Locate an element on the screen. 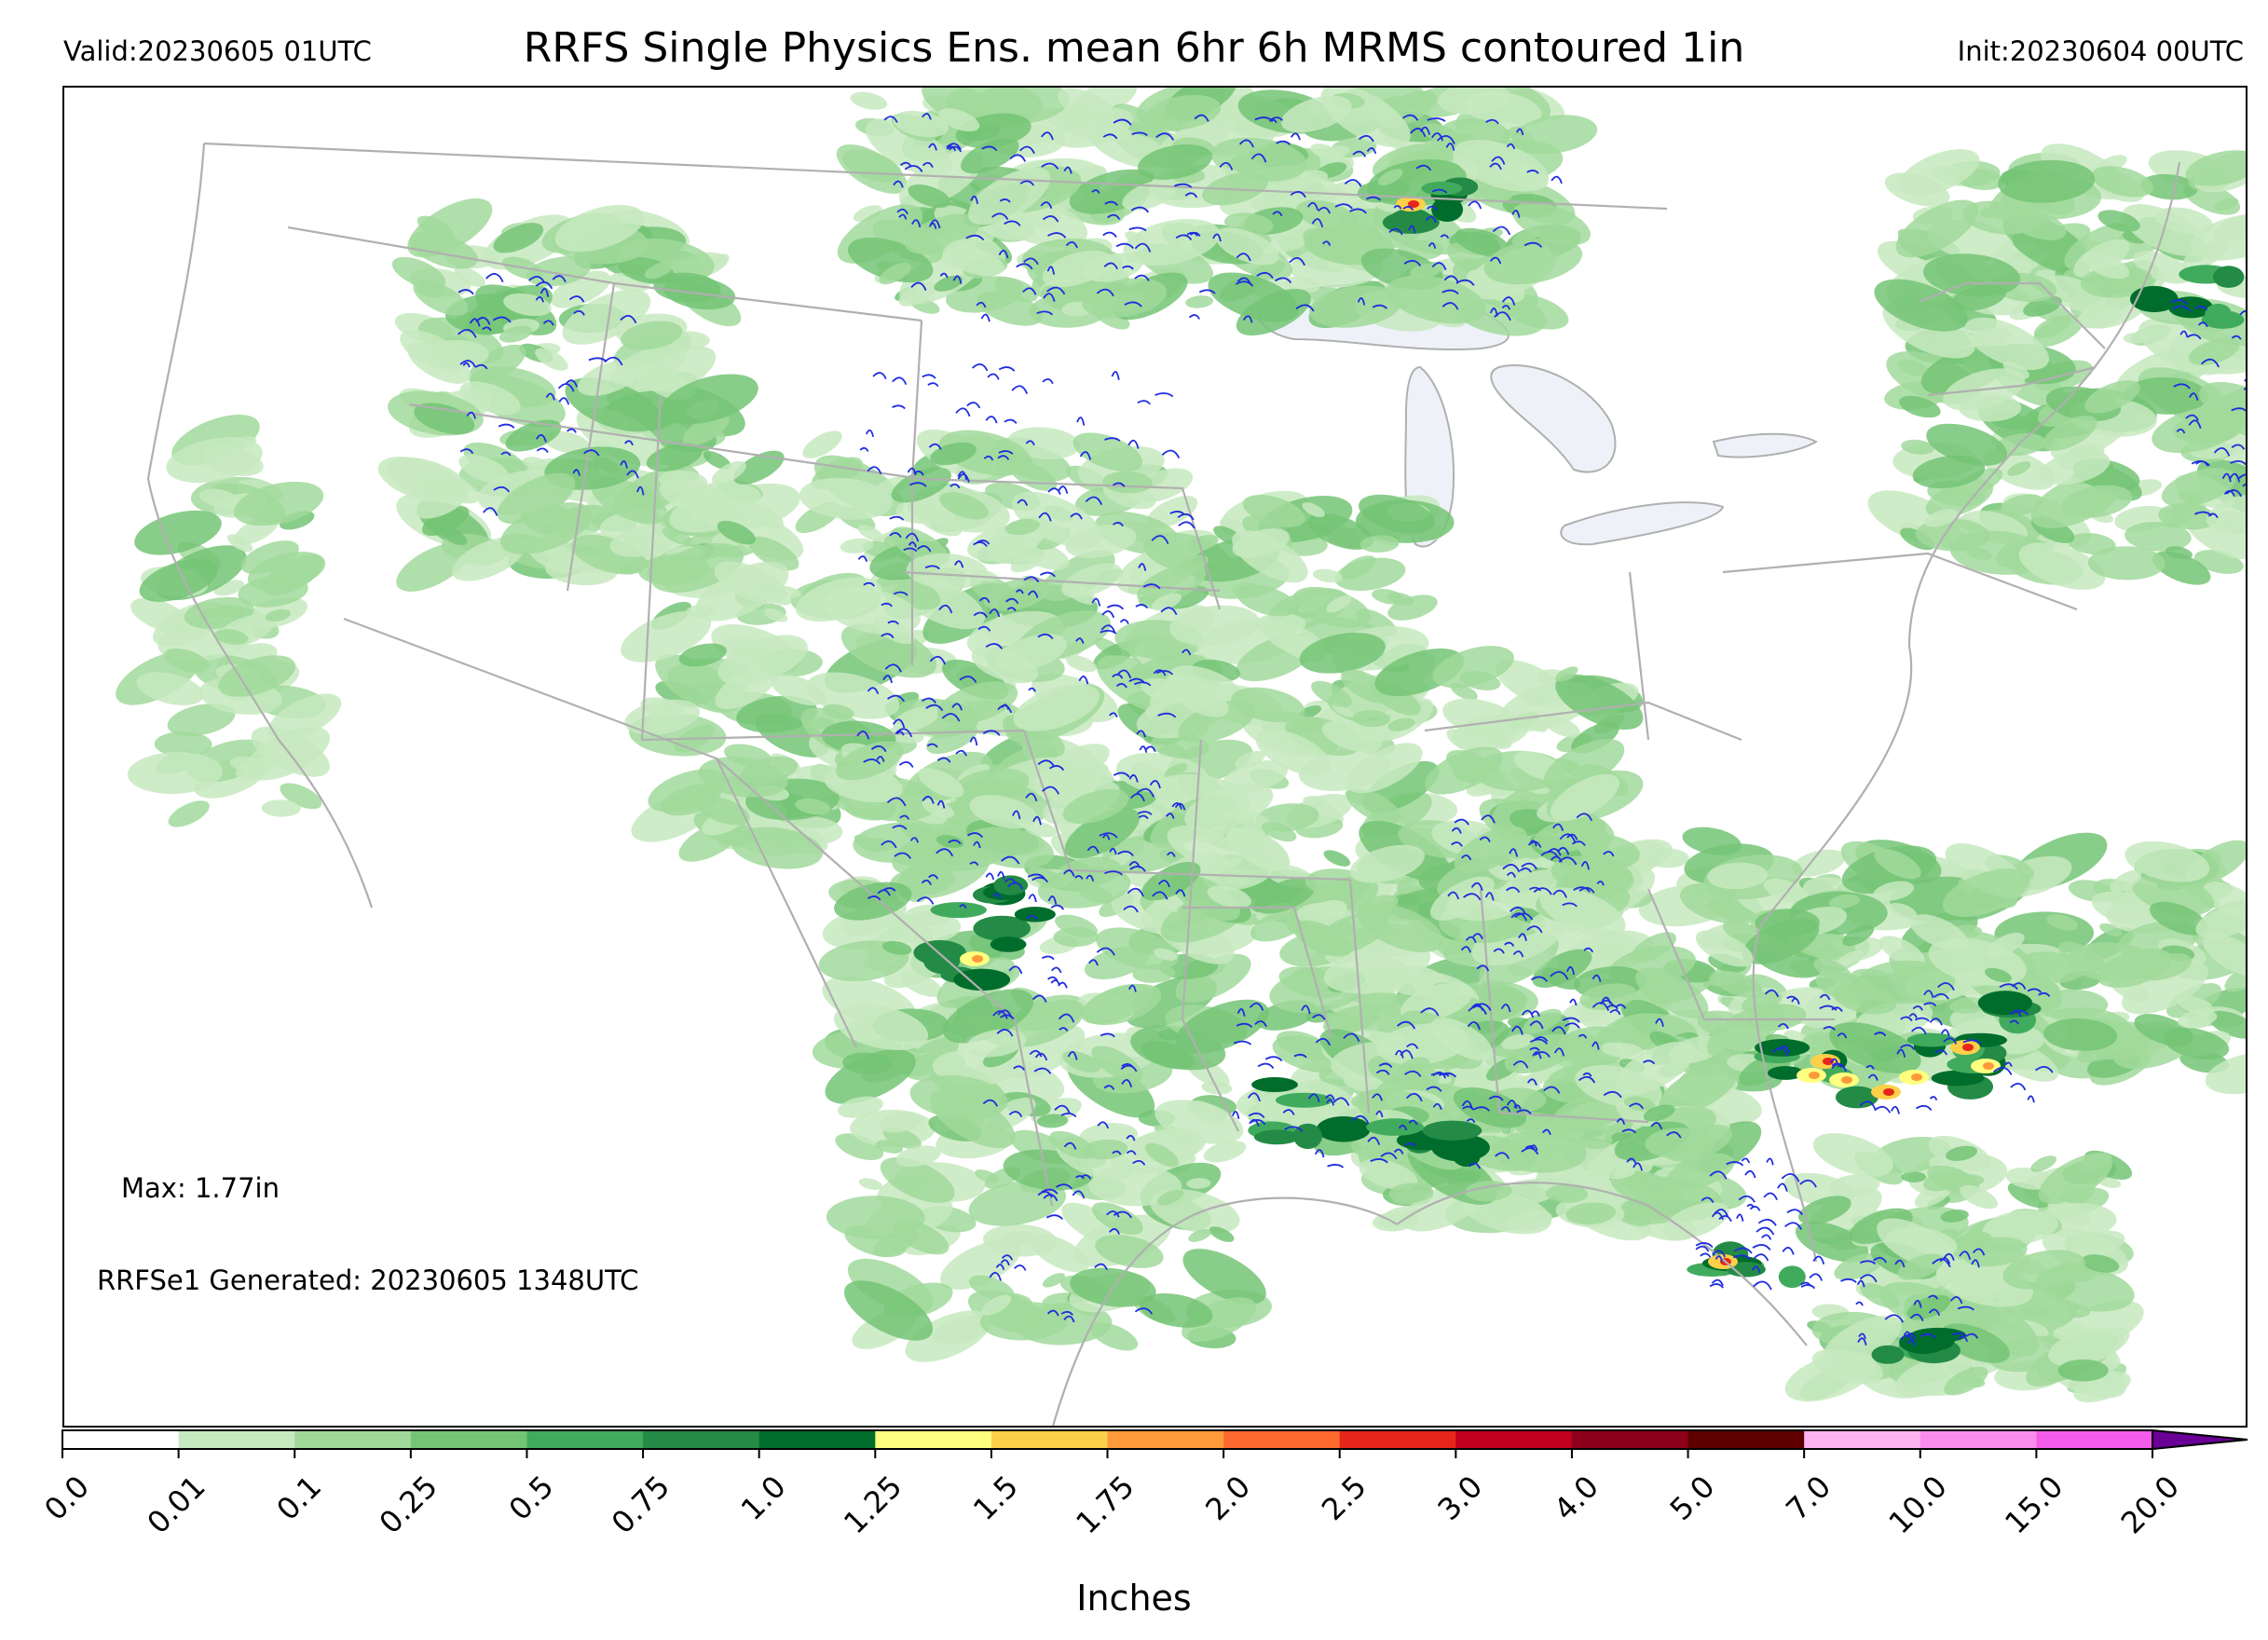 This screenshot has height=1640, width=2268. colorbar-tick-label: 1.0 is located at coordinates (763, 1498).